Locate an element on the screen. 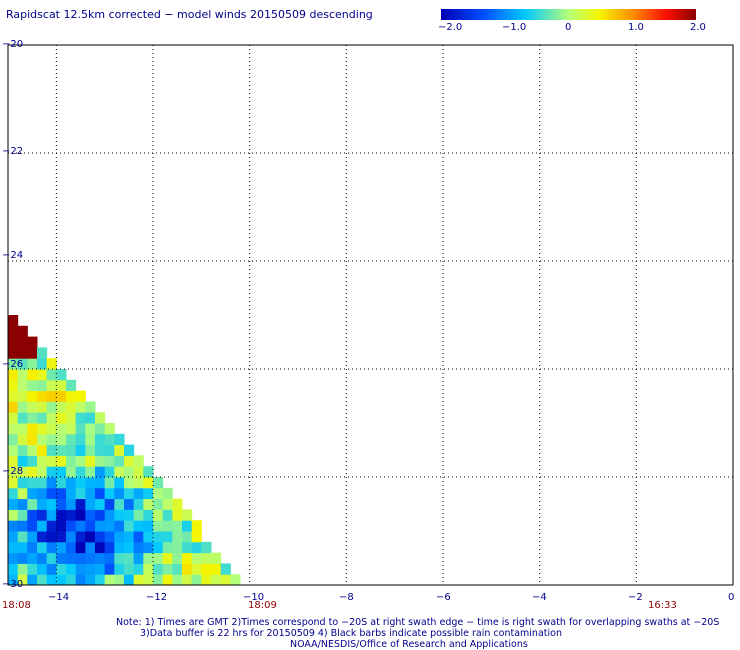  swath-time-label: 16:33 is located at coordinates (662, 605).